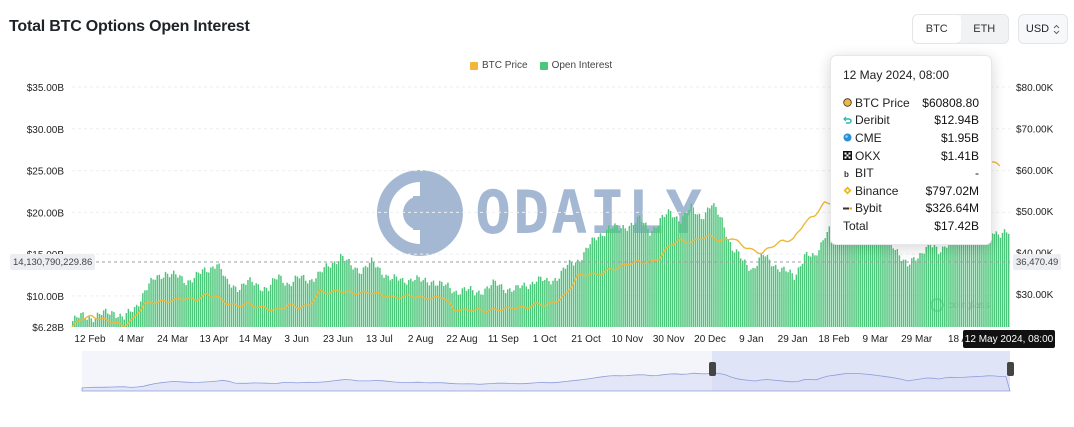 The width and height of the screenshot is (1074, 427). Describe the element at coordinates (868, 208) in the screenshot. I see `tooltip-label: Bybit` at that location.